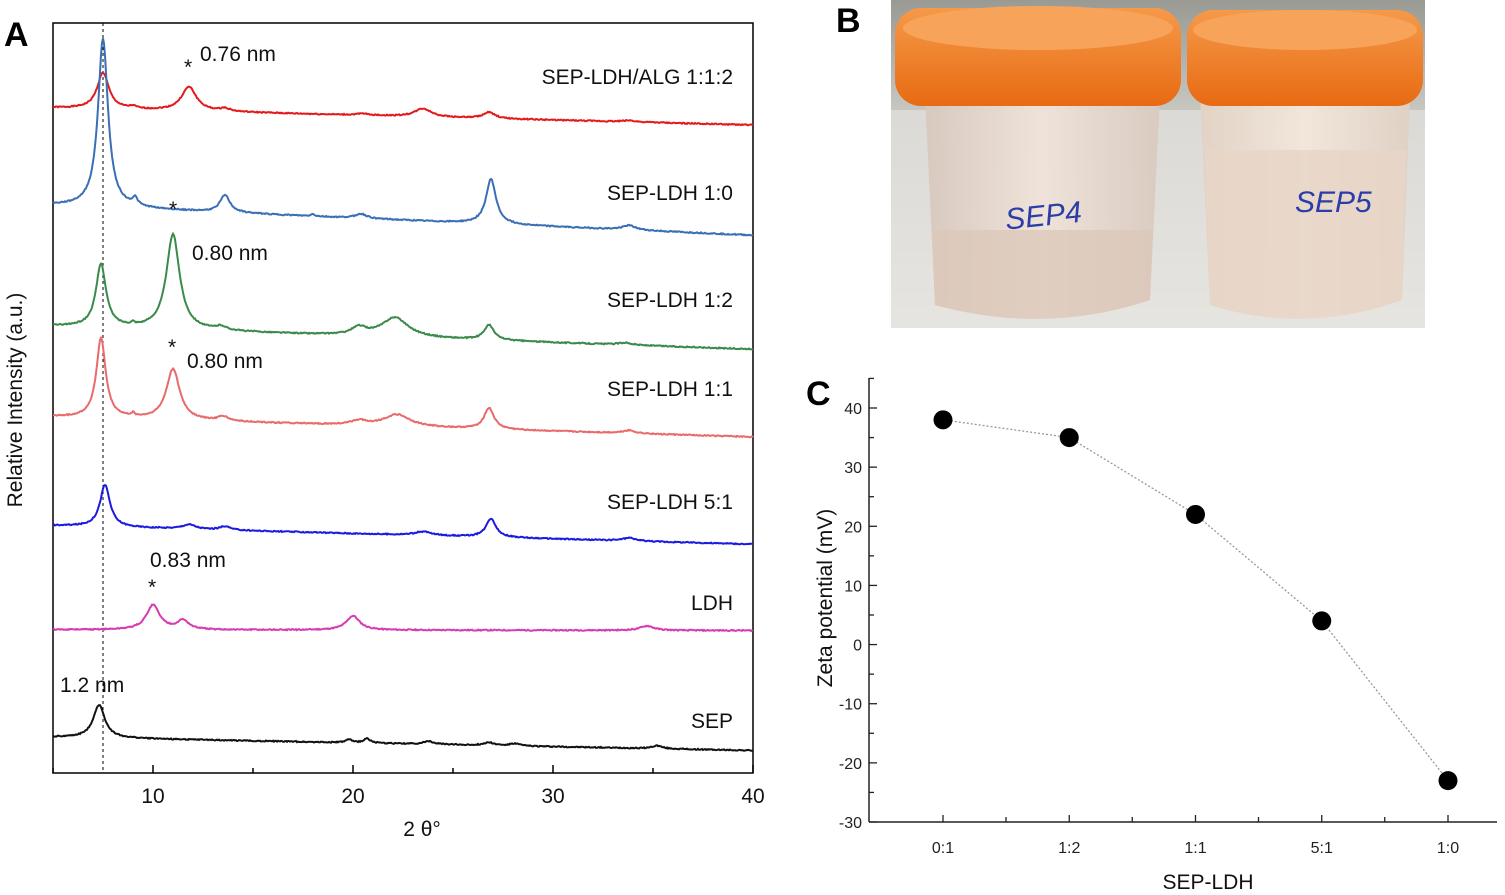 The width and height of the screenshot is (1505, 895). I want to click on y-tick-label: -20, so click(850, 764).